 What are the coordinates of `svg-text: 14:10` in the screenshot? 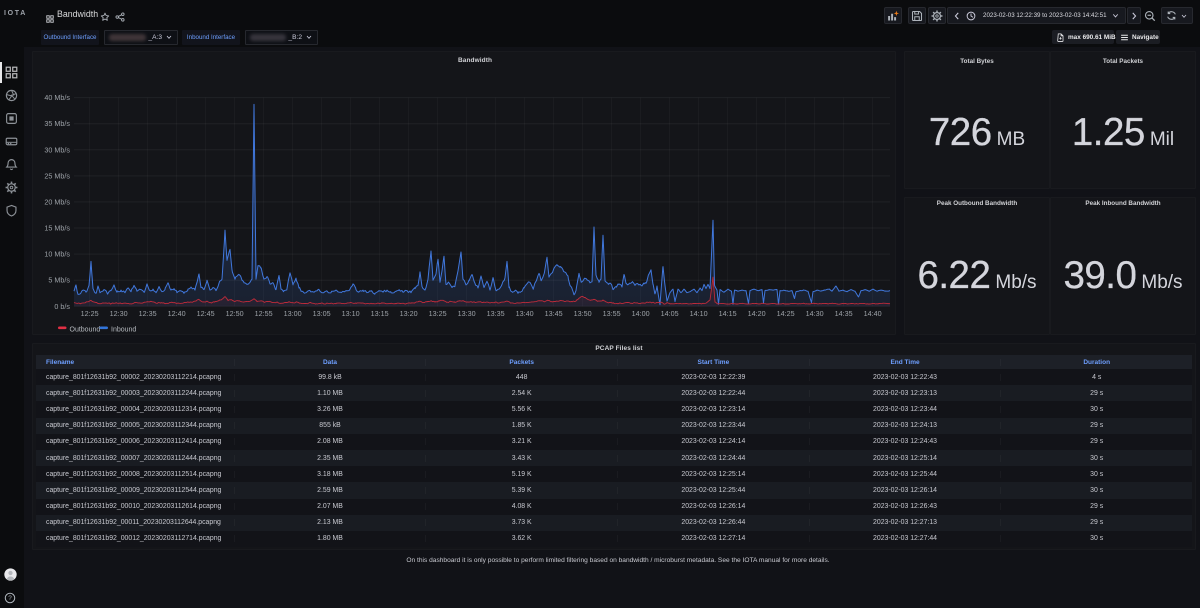 It's located at (699, 313).